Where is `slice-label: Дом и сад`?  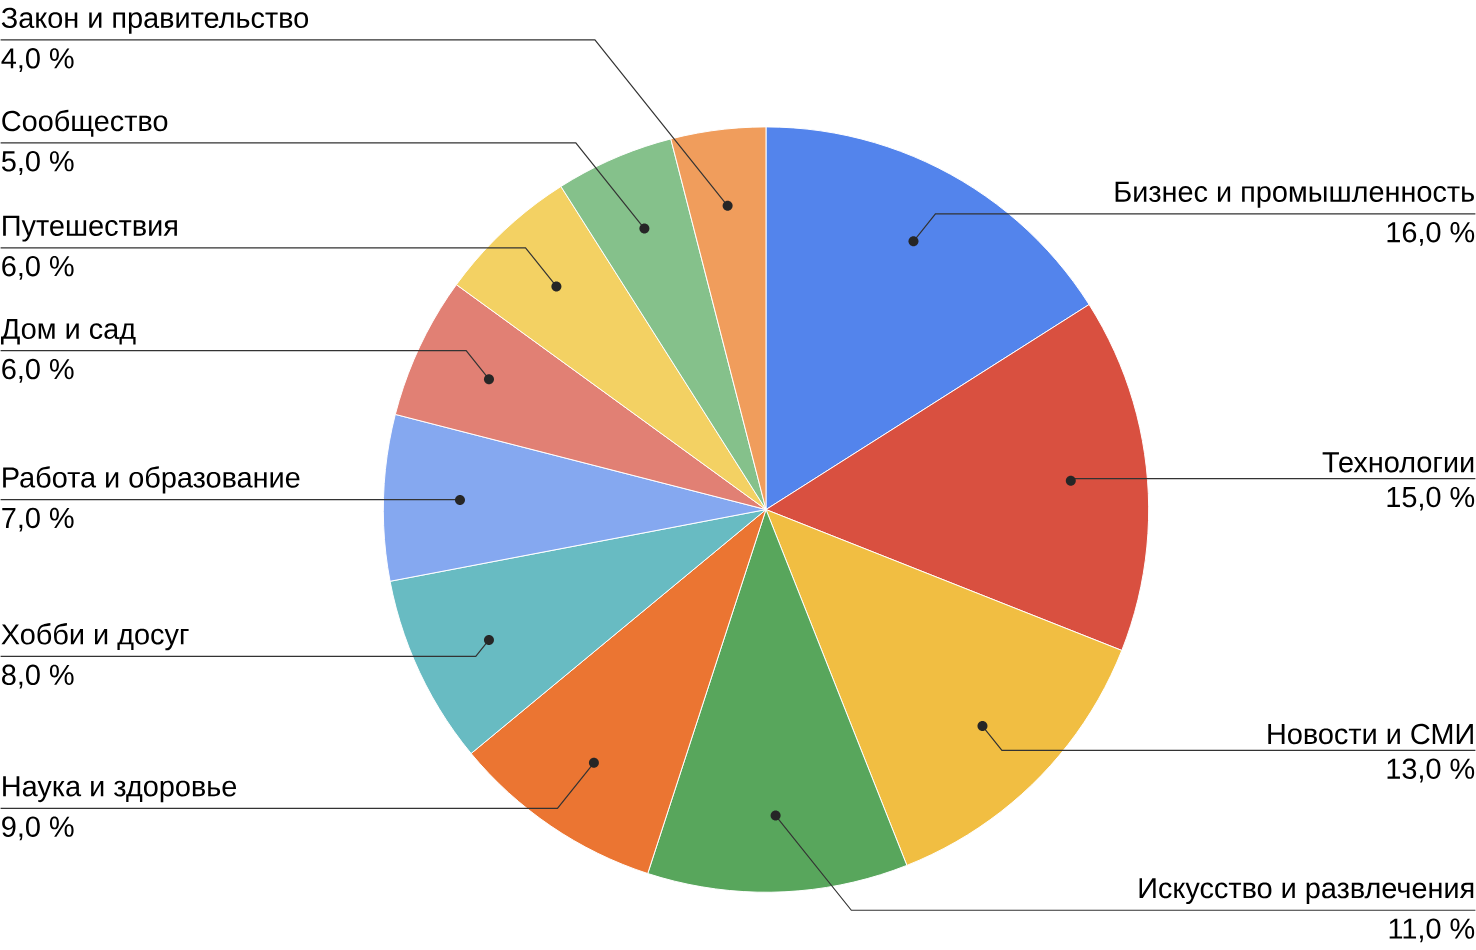 slice-label: Дом и сад is located at coordinates (68, 331).